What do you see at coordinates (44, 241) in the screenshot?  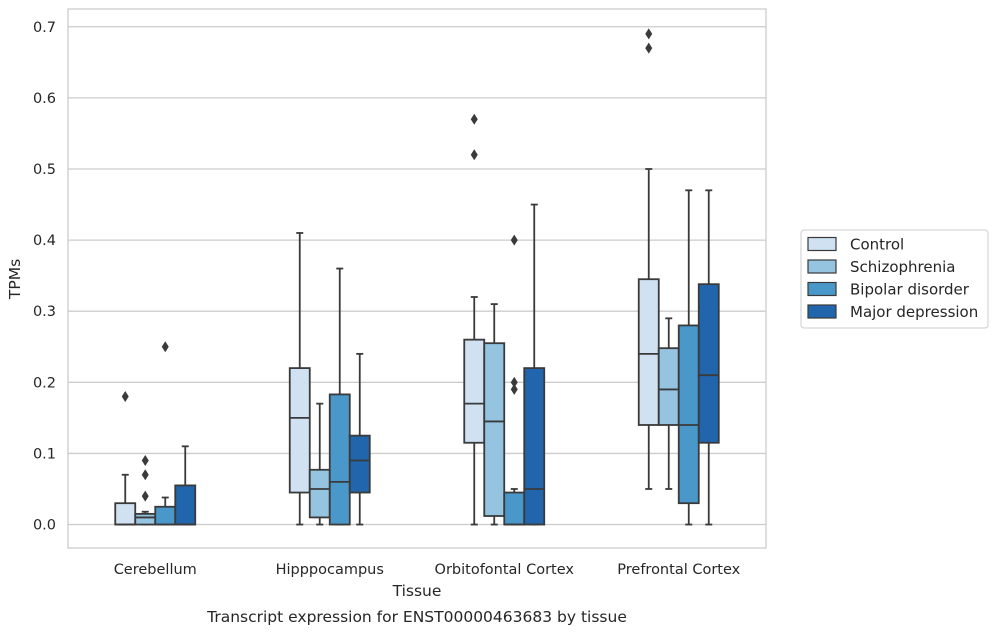 I see `y-tick-label: 0.4` at bounding box center [44, 241].